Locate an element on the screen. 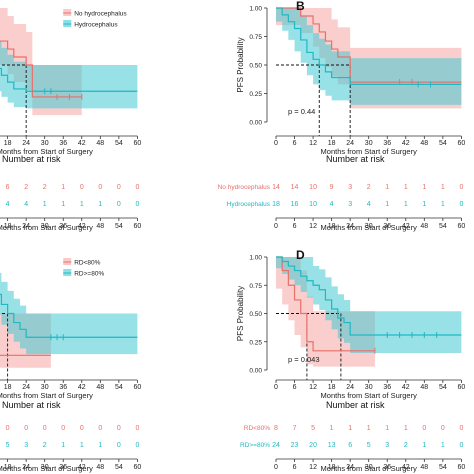  legend-label: Hydrocephalus is located at coordinates (96, 25).